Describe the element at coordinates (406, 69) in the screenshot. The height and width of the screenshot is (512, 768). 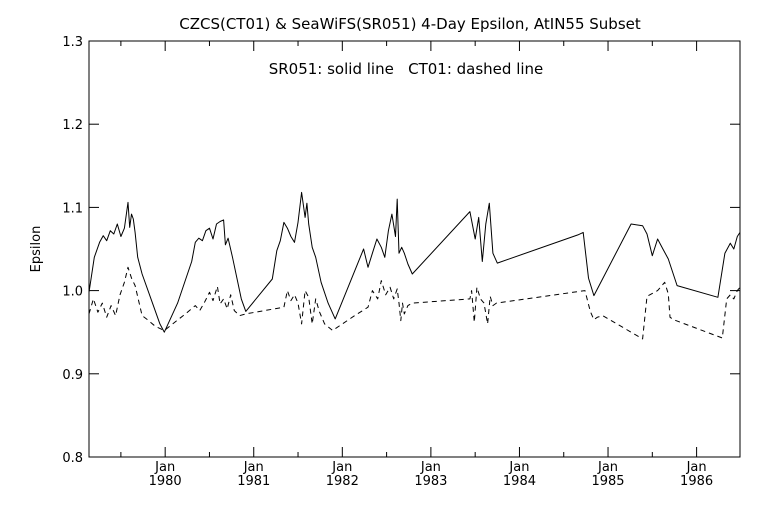
I see `series-style-note: SR051: solid line CT01: dashed line` at that location.